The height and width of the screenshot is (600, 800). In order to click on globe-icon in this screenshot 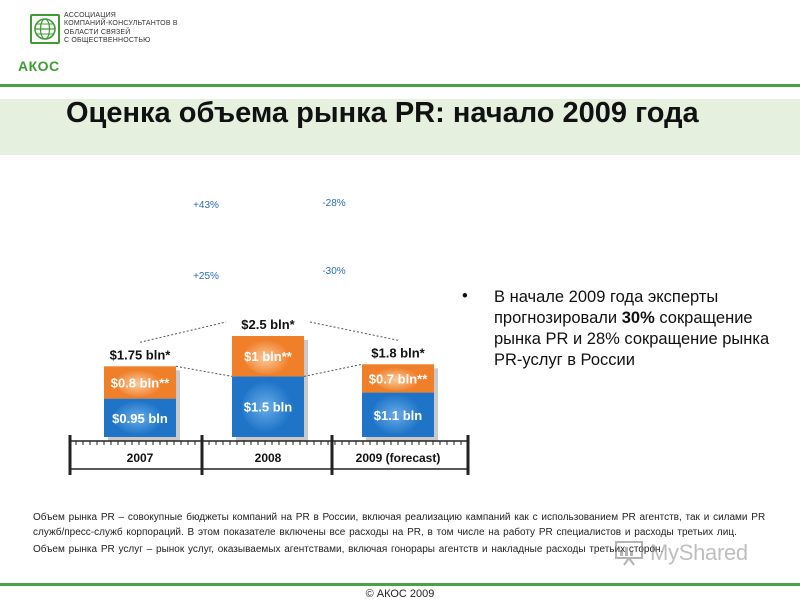, I will do `click(45, 29)`.